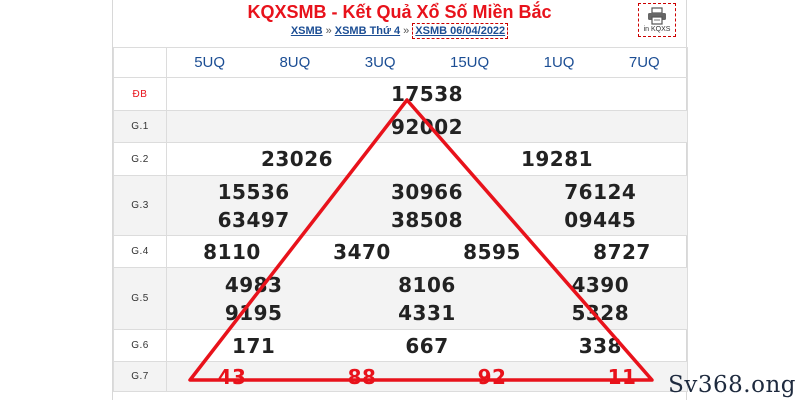 The height and width of the screenshot is (400, 800). I want to click on code-item: 3UQ, so click(380, 62).